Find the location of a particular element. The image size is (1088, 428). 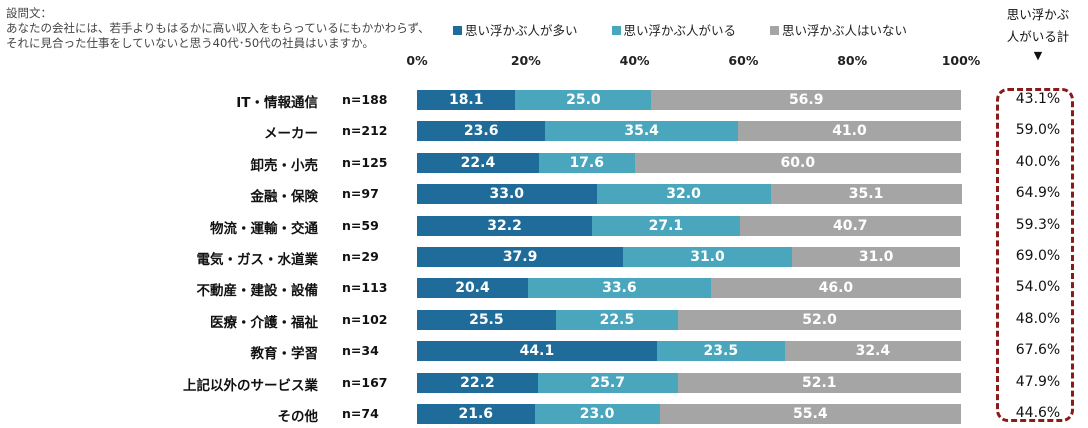

bar-segment: 32.2 is located at coordinates (505, 225).